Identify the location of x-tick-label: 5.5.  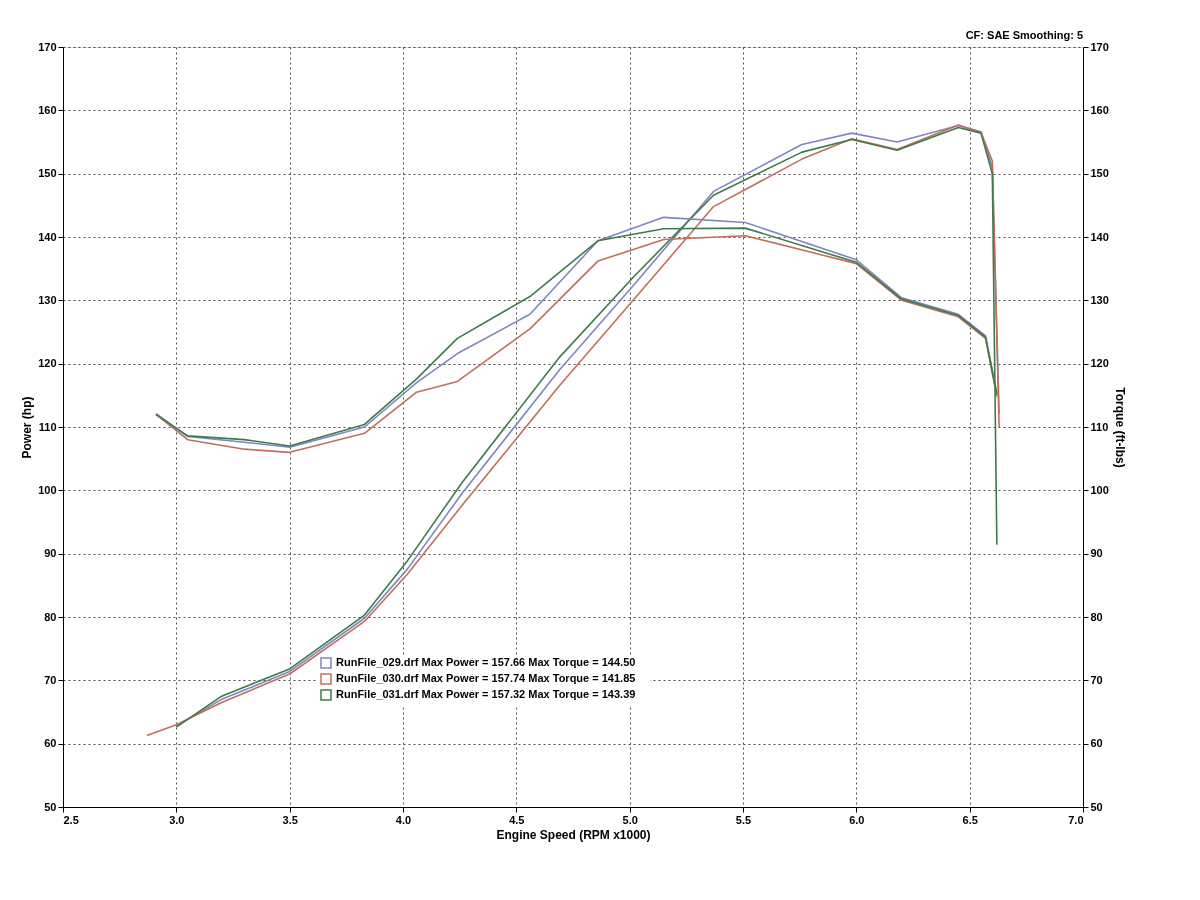
(743, 819).